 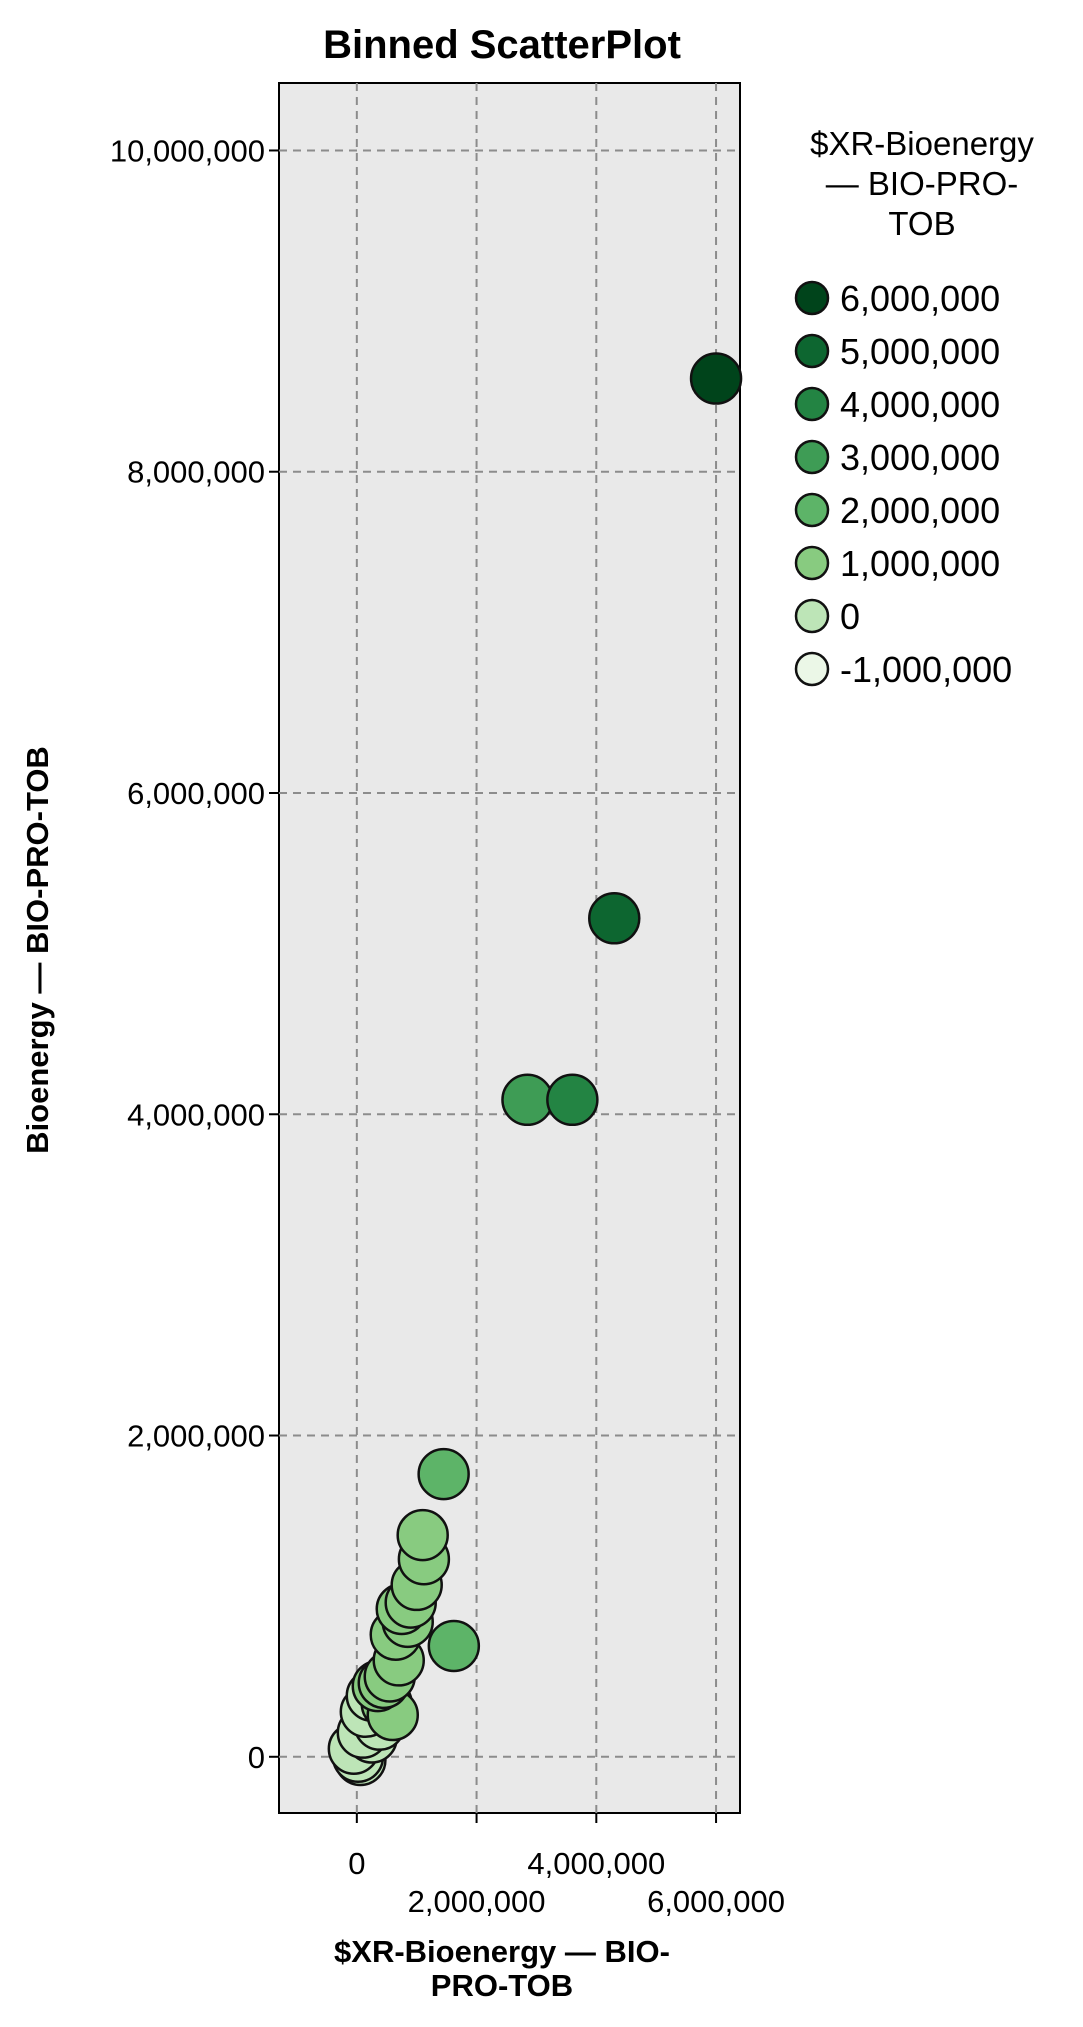 I want to click on legend-label: 3,000,000, so click(x=920, y=457).